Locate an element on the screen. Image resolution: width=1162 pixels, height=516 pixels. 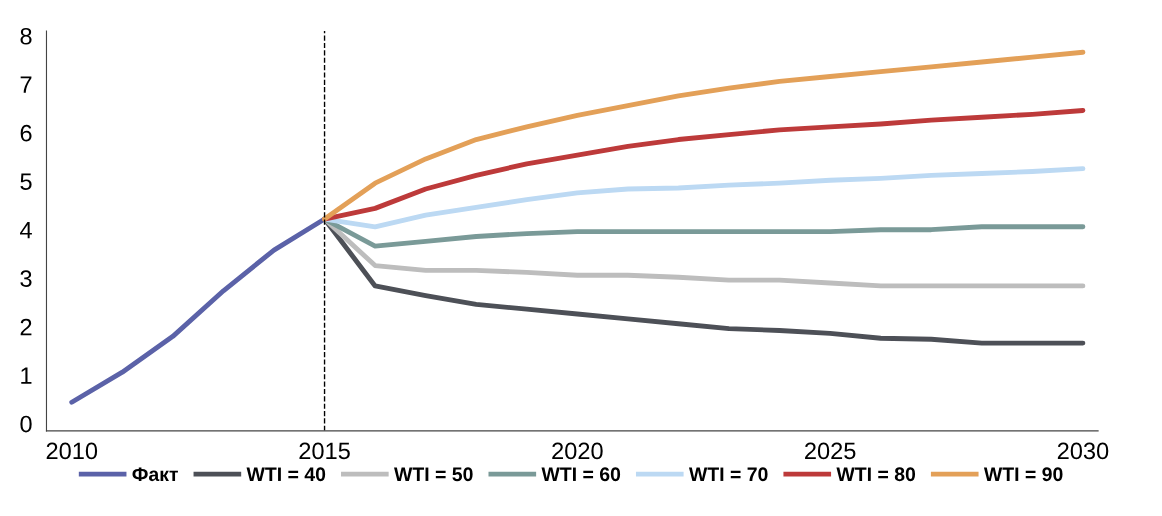
y-tick-label: 4 is located at coordinates (26, 230).